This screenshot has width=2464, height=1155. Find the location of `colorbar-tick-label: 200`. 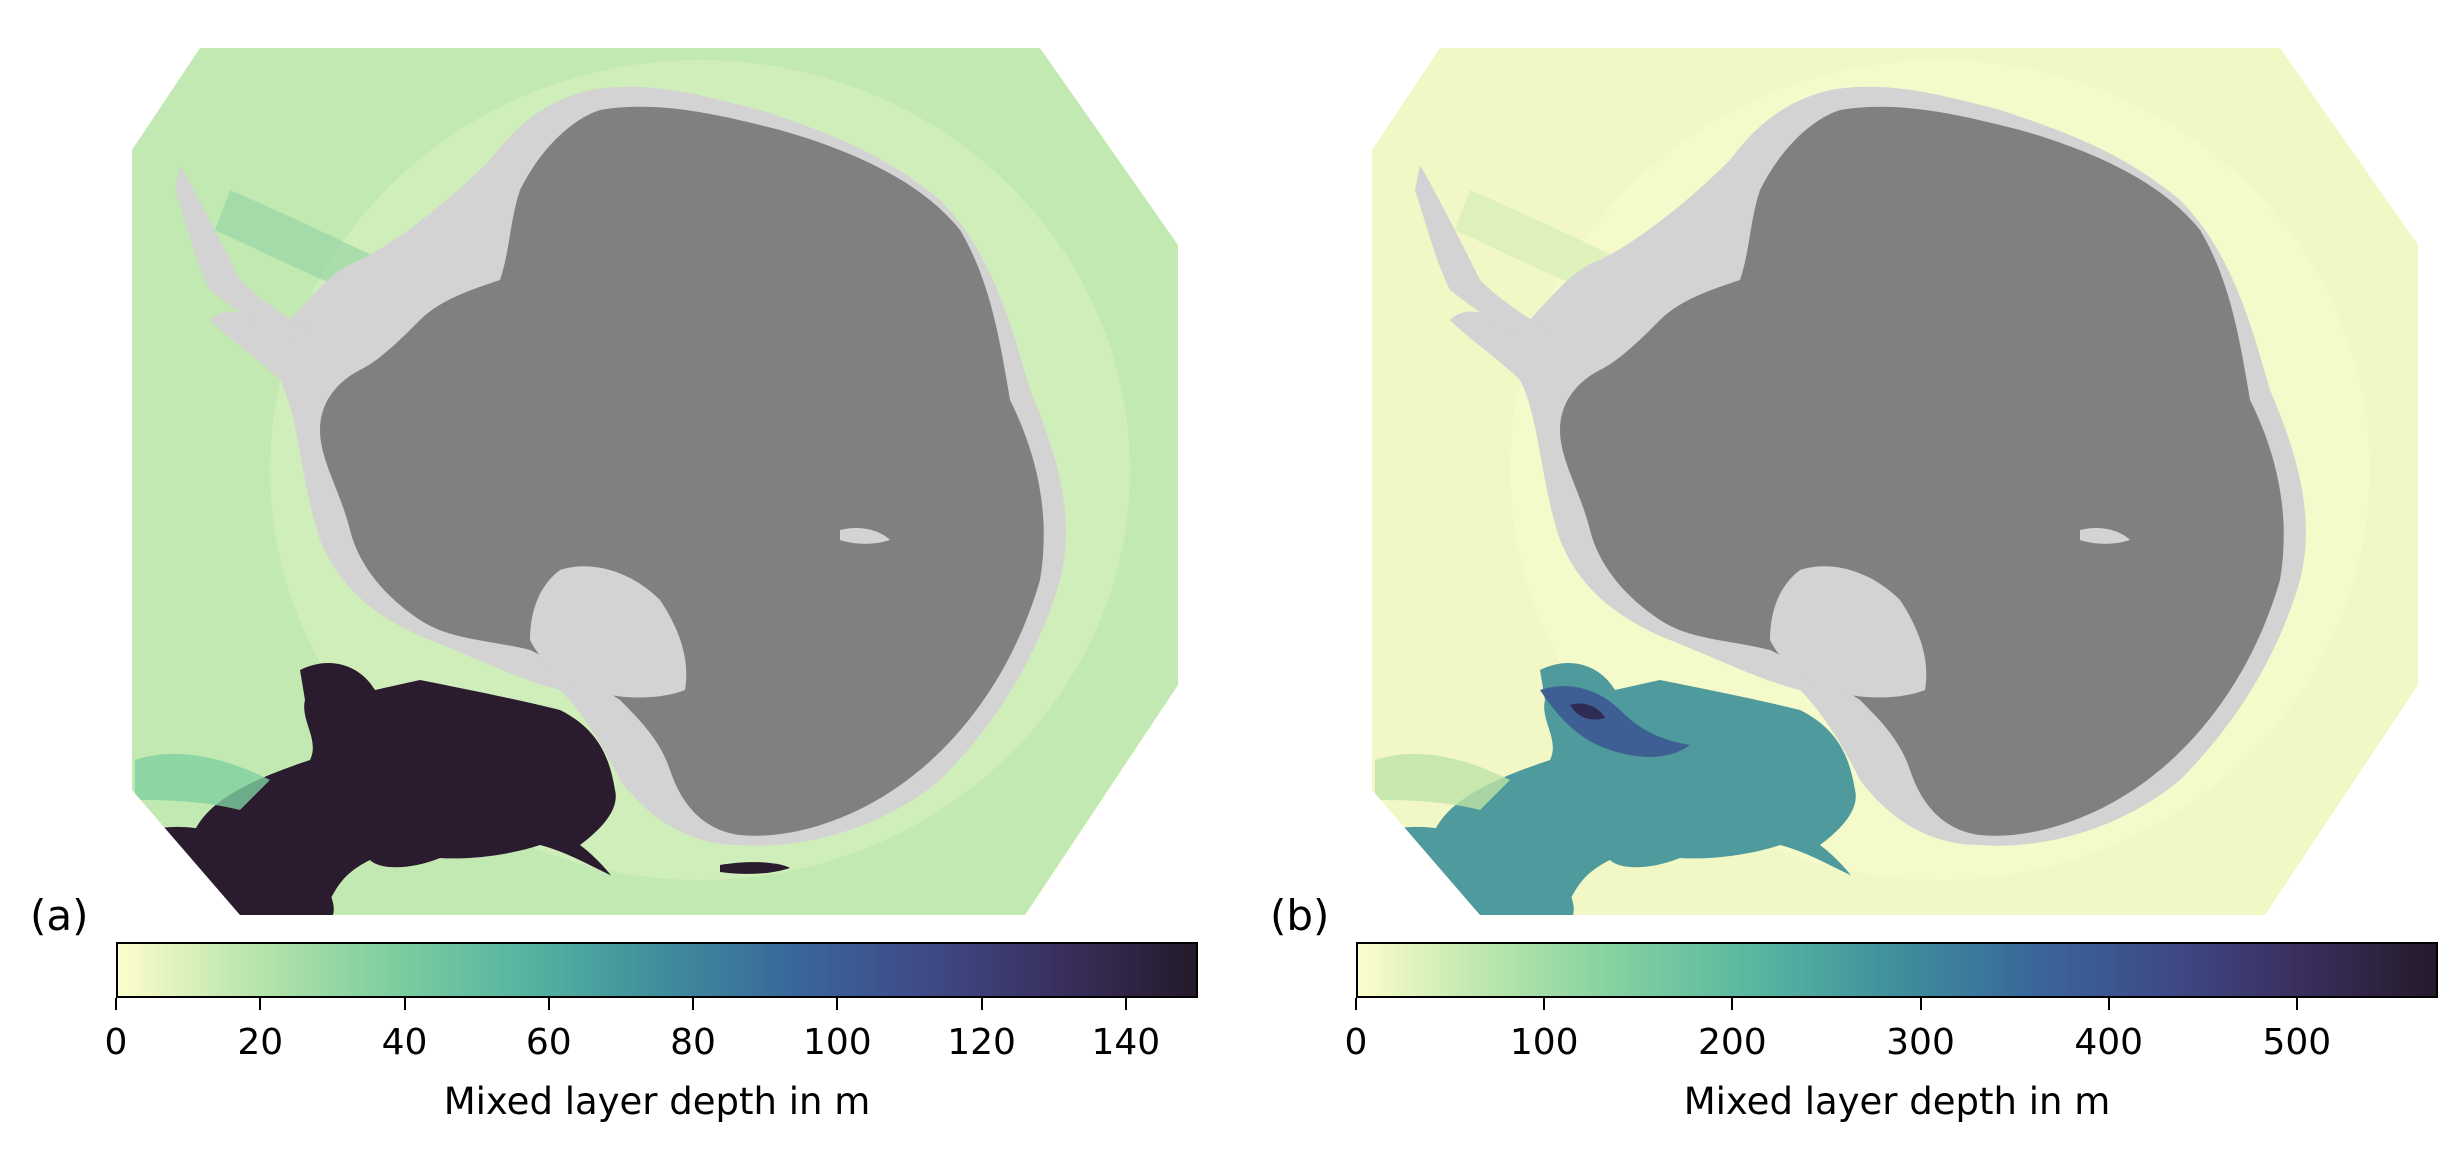

colorbar-tick-label: 200 is located at coordinates (1732, 1042).